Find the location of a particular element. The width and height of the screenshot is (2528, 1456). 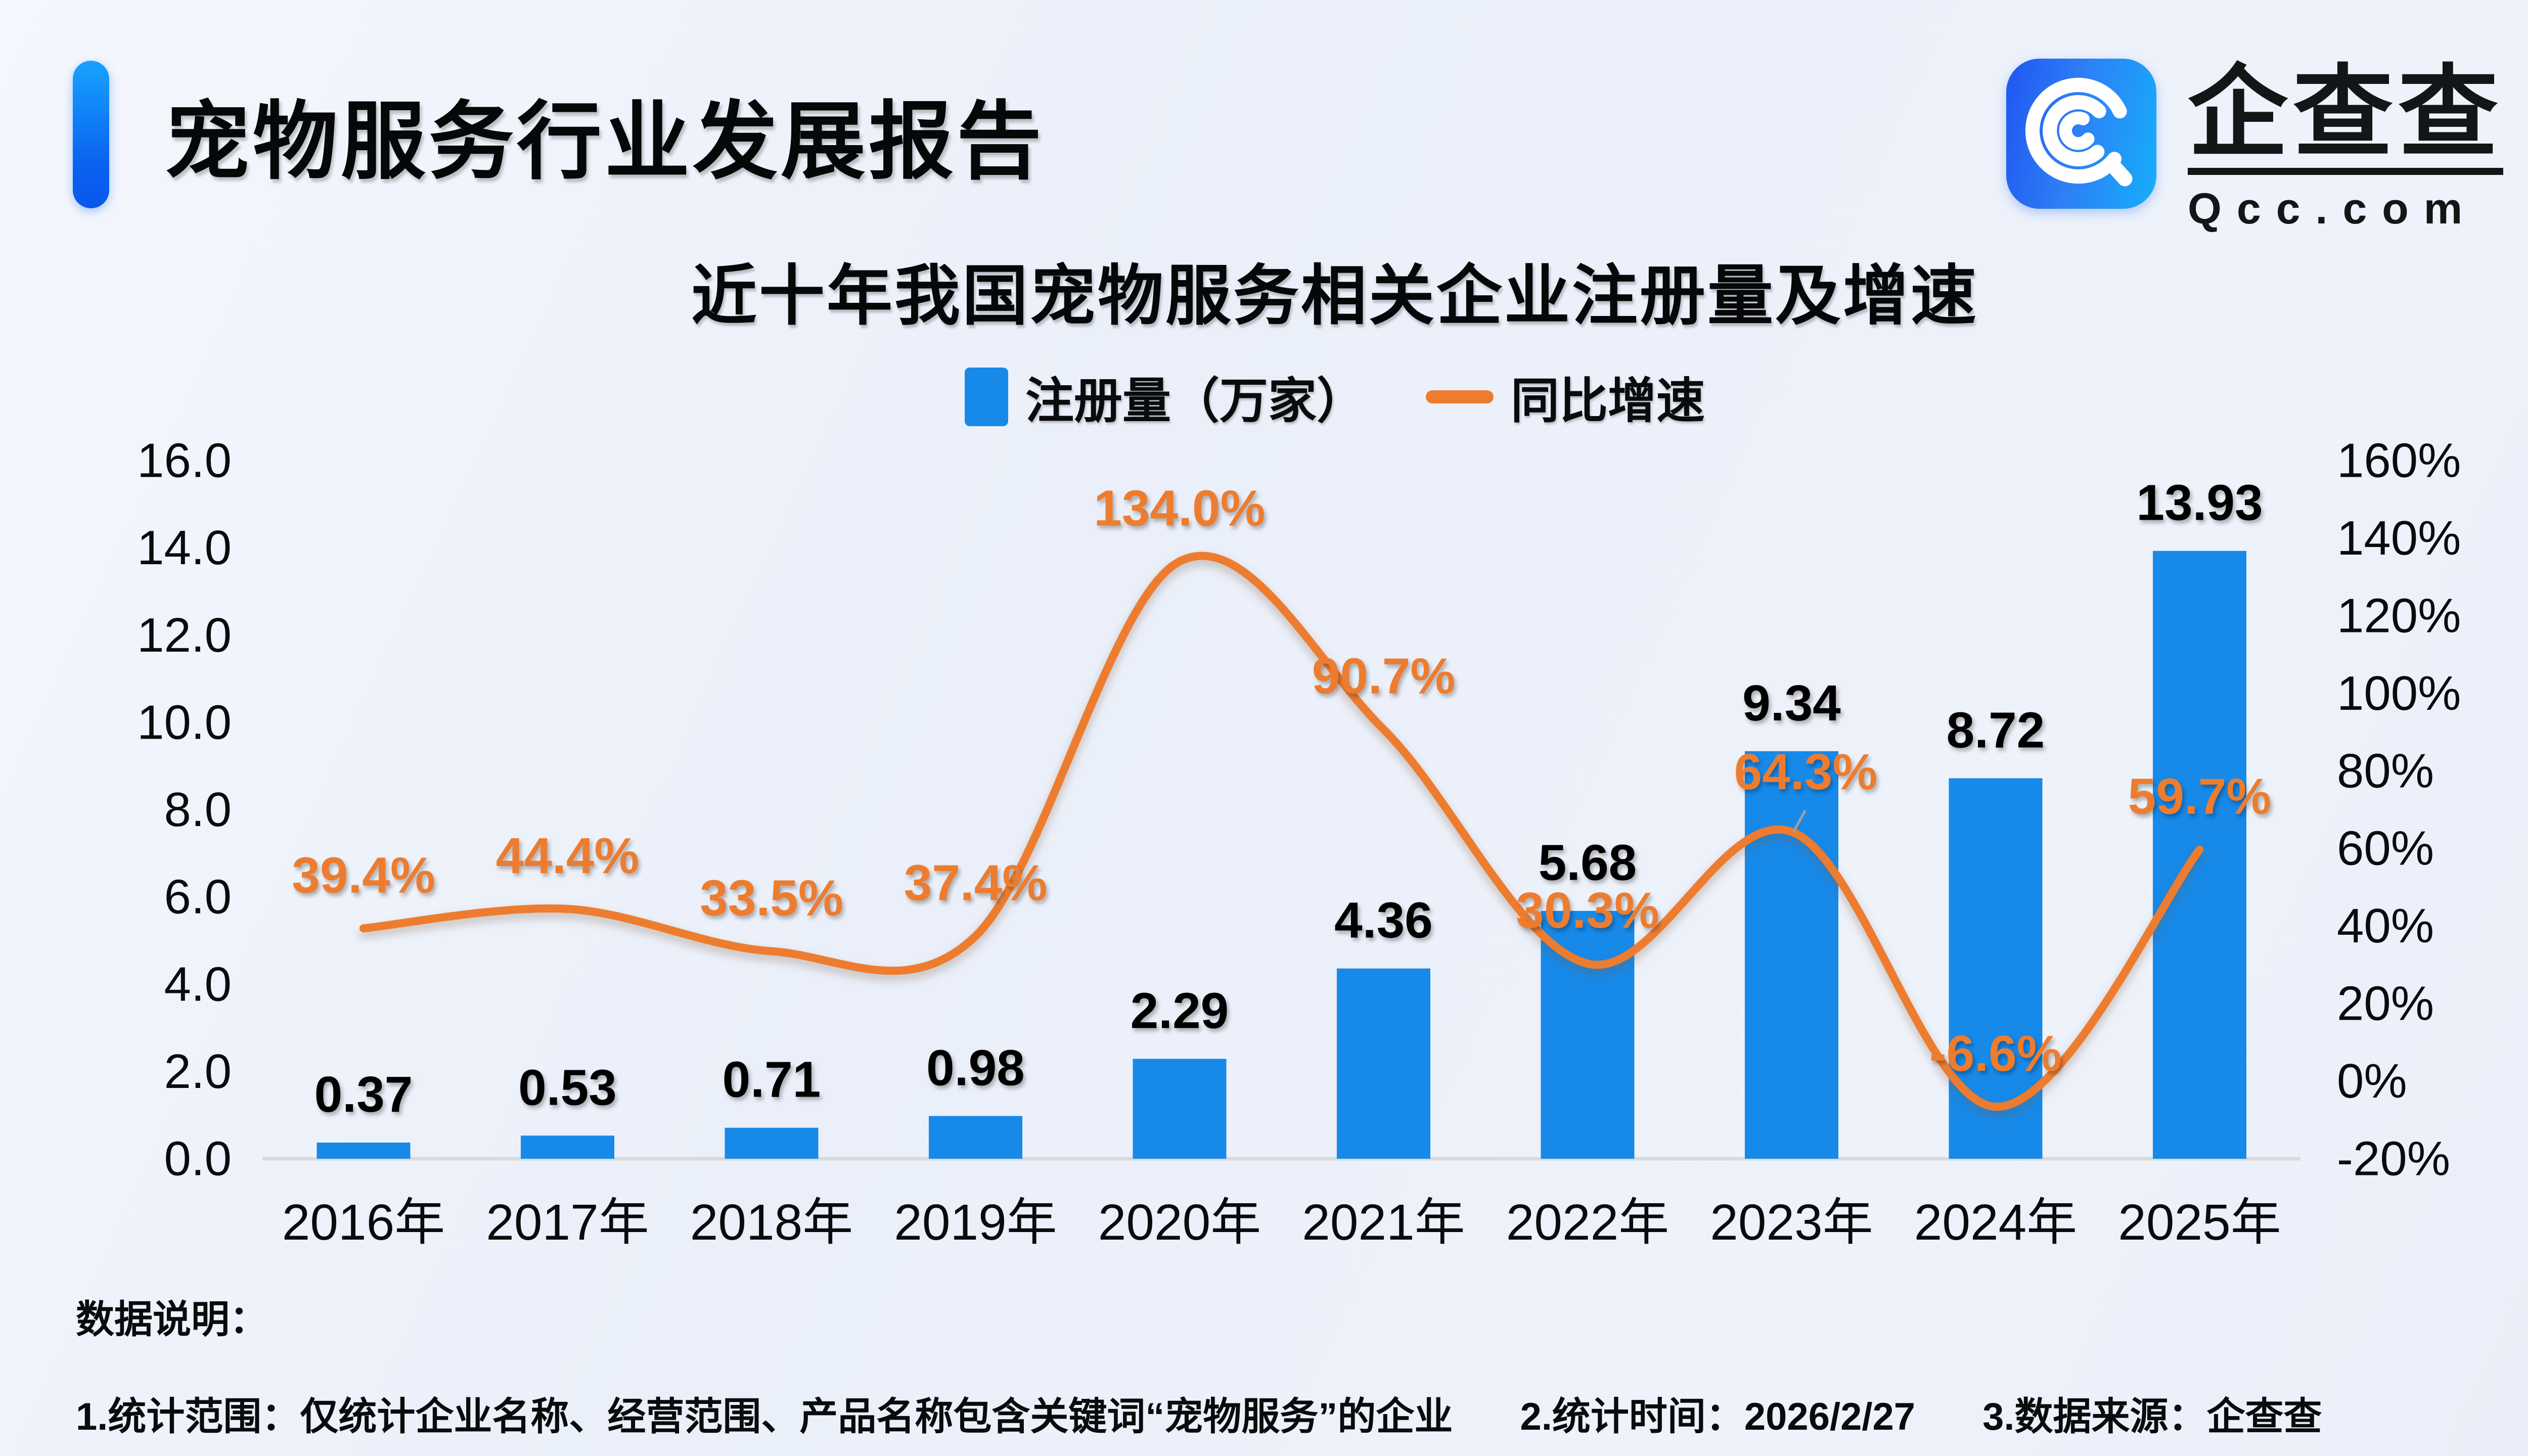

left-axis-tick: 0.0 is located at coordinates (198, 1159).